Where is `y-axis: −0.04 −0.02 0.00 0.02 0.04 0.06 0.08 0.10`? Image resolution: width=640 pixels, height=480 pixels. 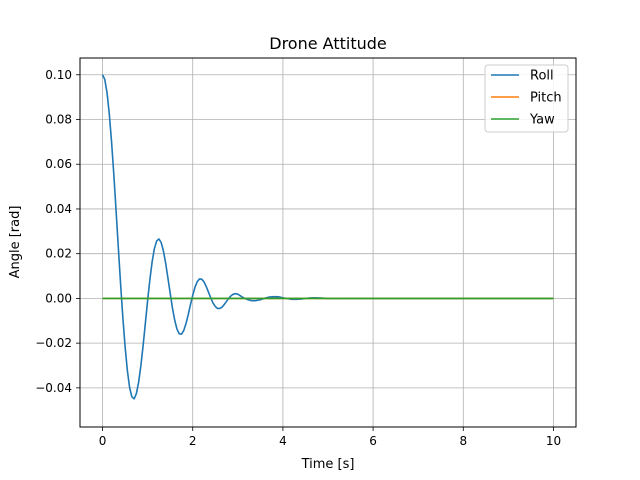
y-axis: −0.04 −0.02 0.00 0.02 0.04 0.06 0.08 0.10 is located at coordinates (57, 231).